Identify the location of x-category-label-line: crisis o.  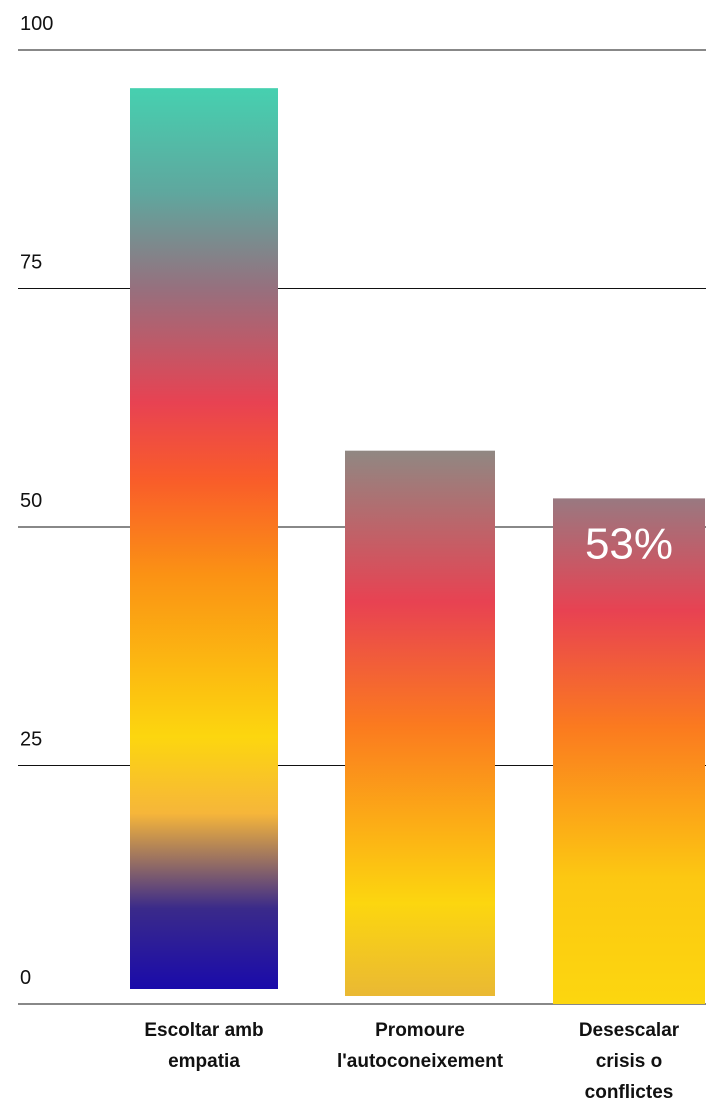
(629, 1061).